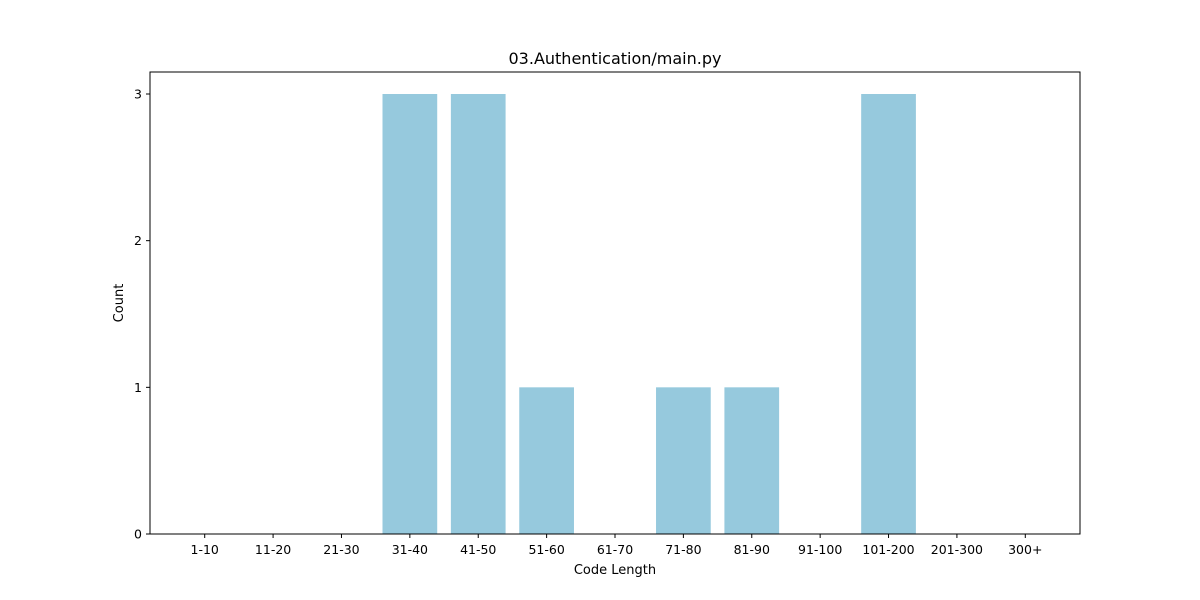 This screenshot has width=1200, height=600. Describe the element at coordinates (142, 314) in the screenshot. I see `y-axis-ticks: 0 1 2 3` at that location.